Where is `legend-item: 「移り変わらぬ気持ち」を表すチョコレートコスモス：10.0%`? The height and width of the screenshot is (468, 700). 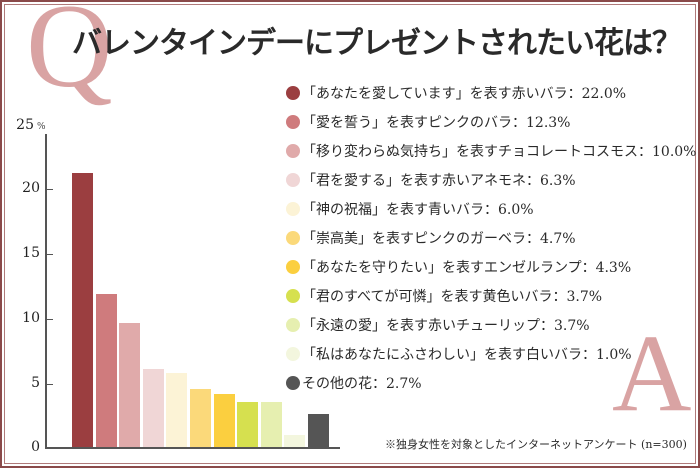 legend-item: 「移り変わらぬ気持ち」を表すチョコレートコスモス：10.0% is located at coordinates (491, 150).